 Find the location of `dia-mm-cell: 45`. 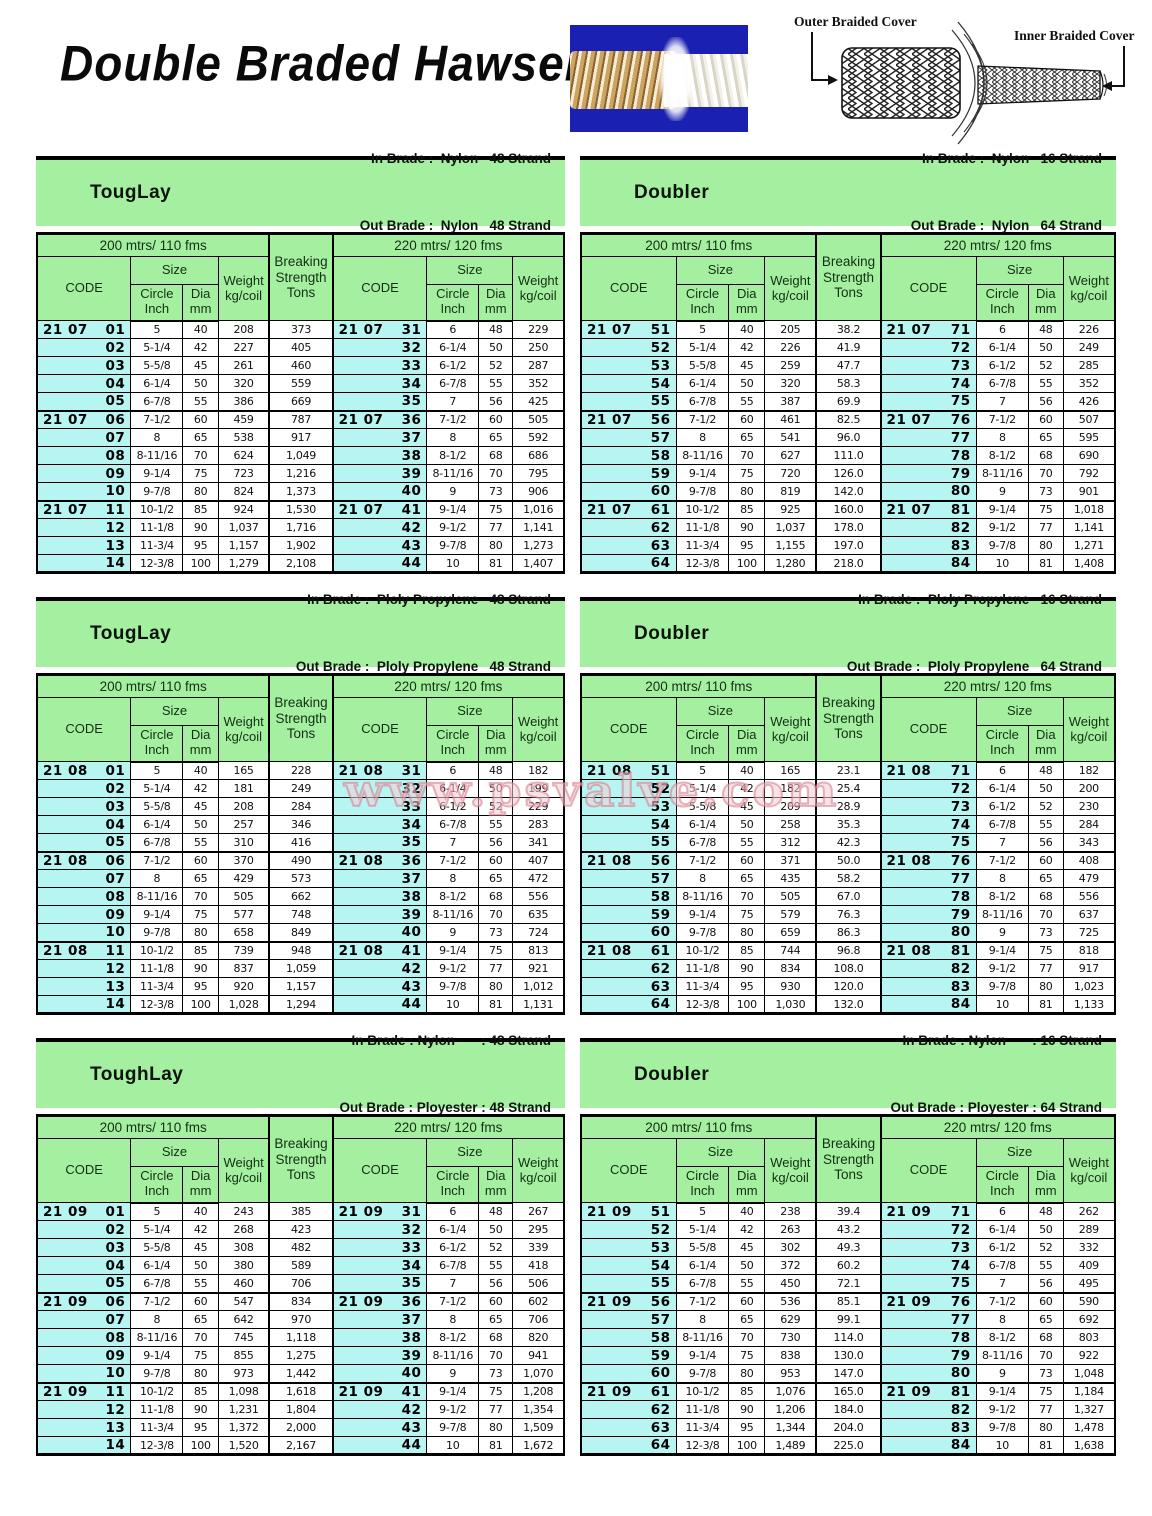

dia-mm-cell: 45 is located at coordinates (200, 365).